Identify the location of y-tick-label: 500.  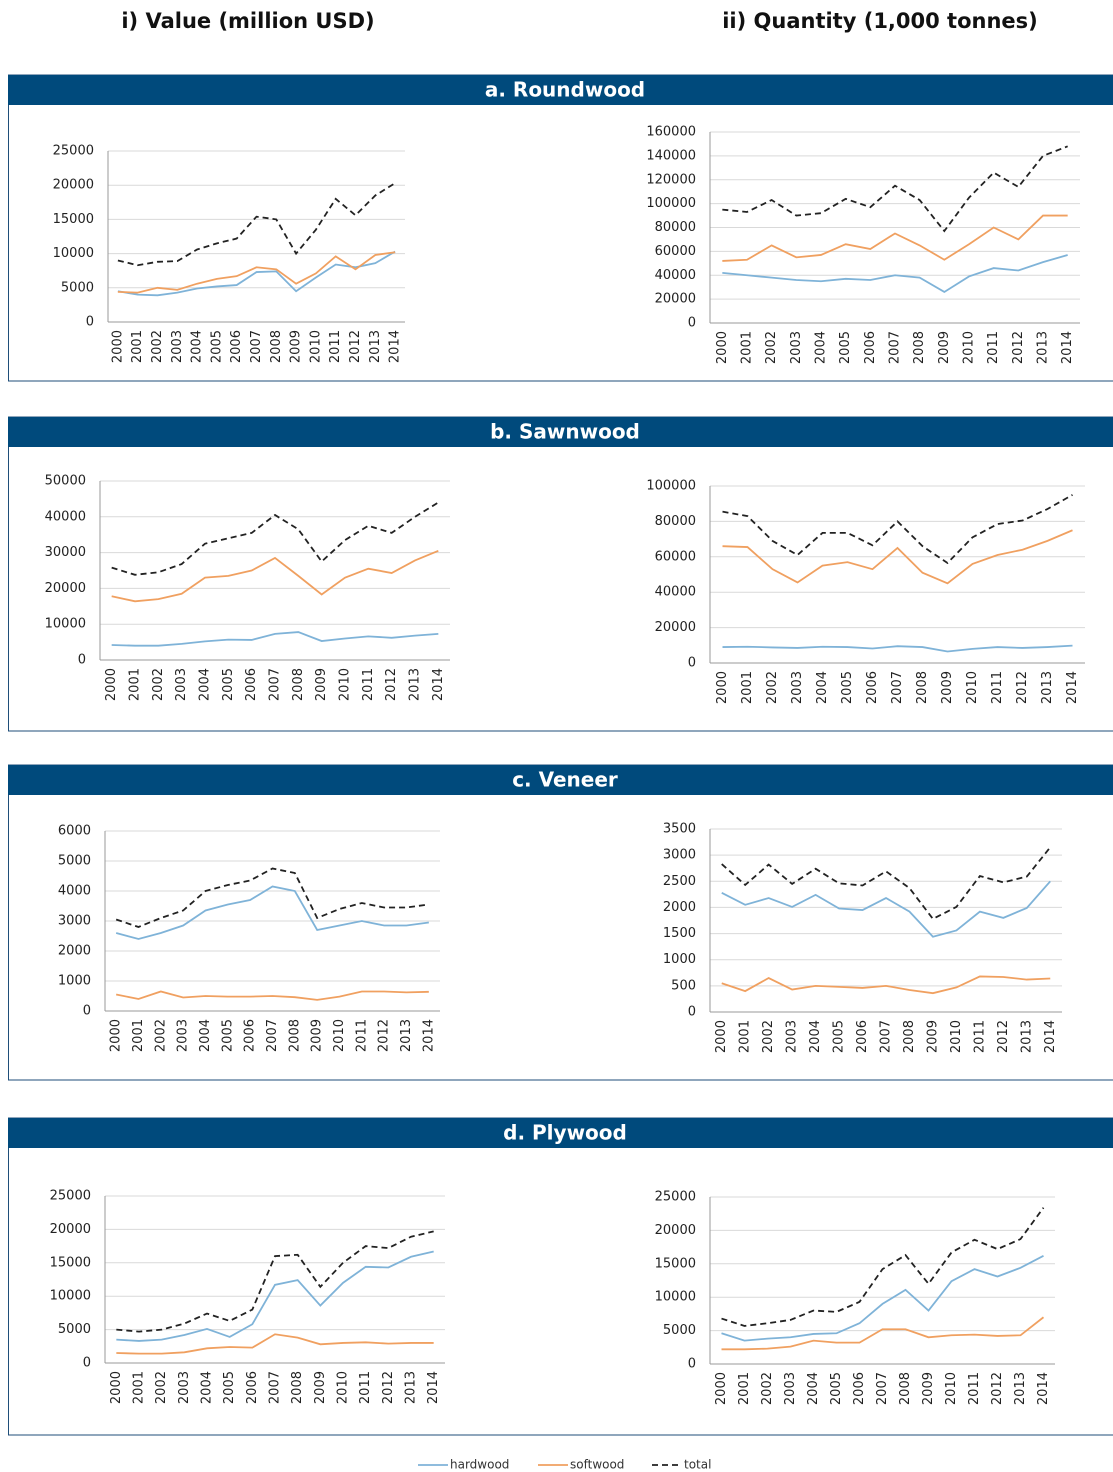
(683, 985).